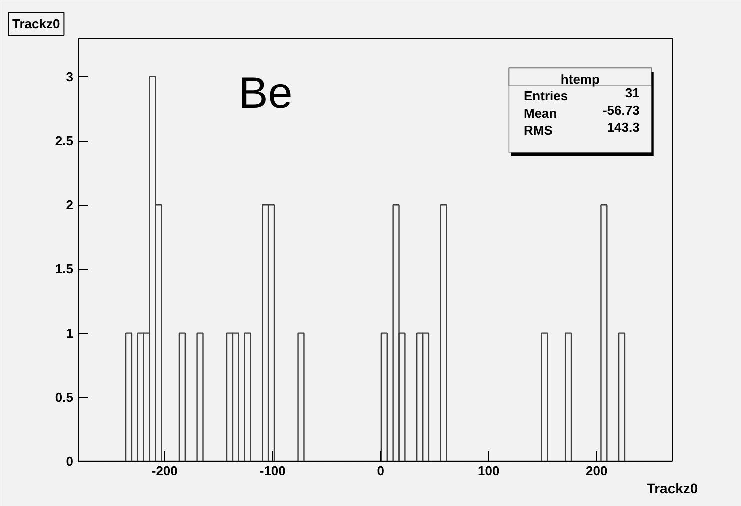 This screenshot has width=741, height=506. Describe the element at coordinates (580, 79) in the screenshot. I see `annotation: htemp` at that location.